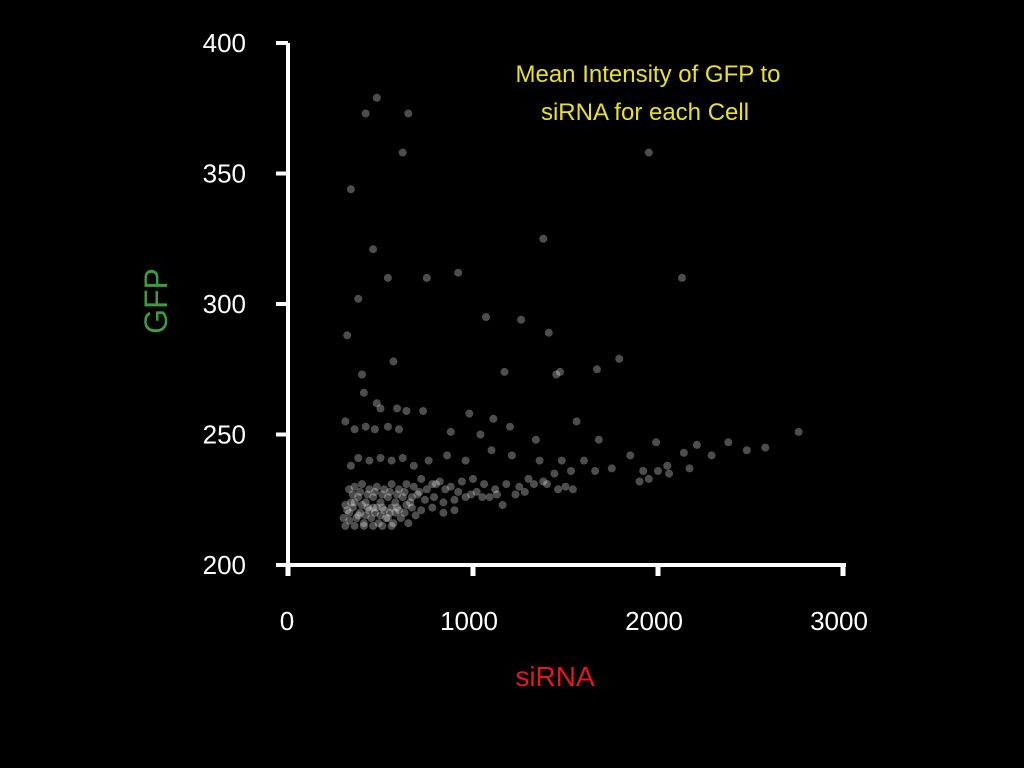  I want to click on chart-title-line-2: siRNA for each Cell, so click(645, 112).